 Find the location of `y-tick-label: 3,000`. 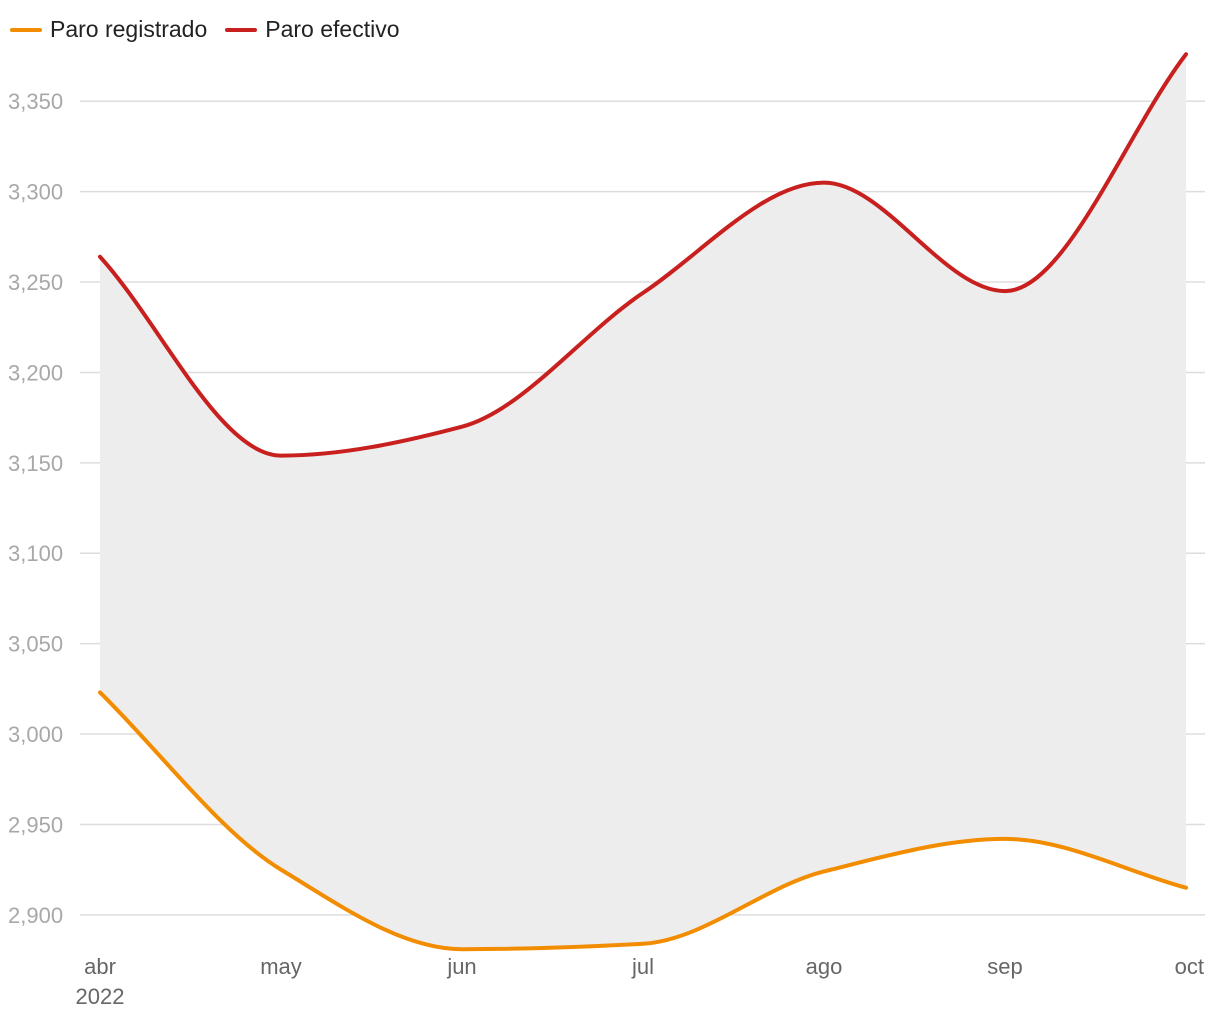

y-tick-label: 3,000 is located at coordinates (35, 734).